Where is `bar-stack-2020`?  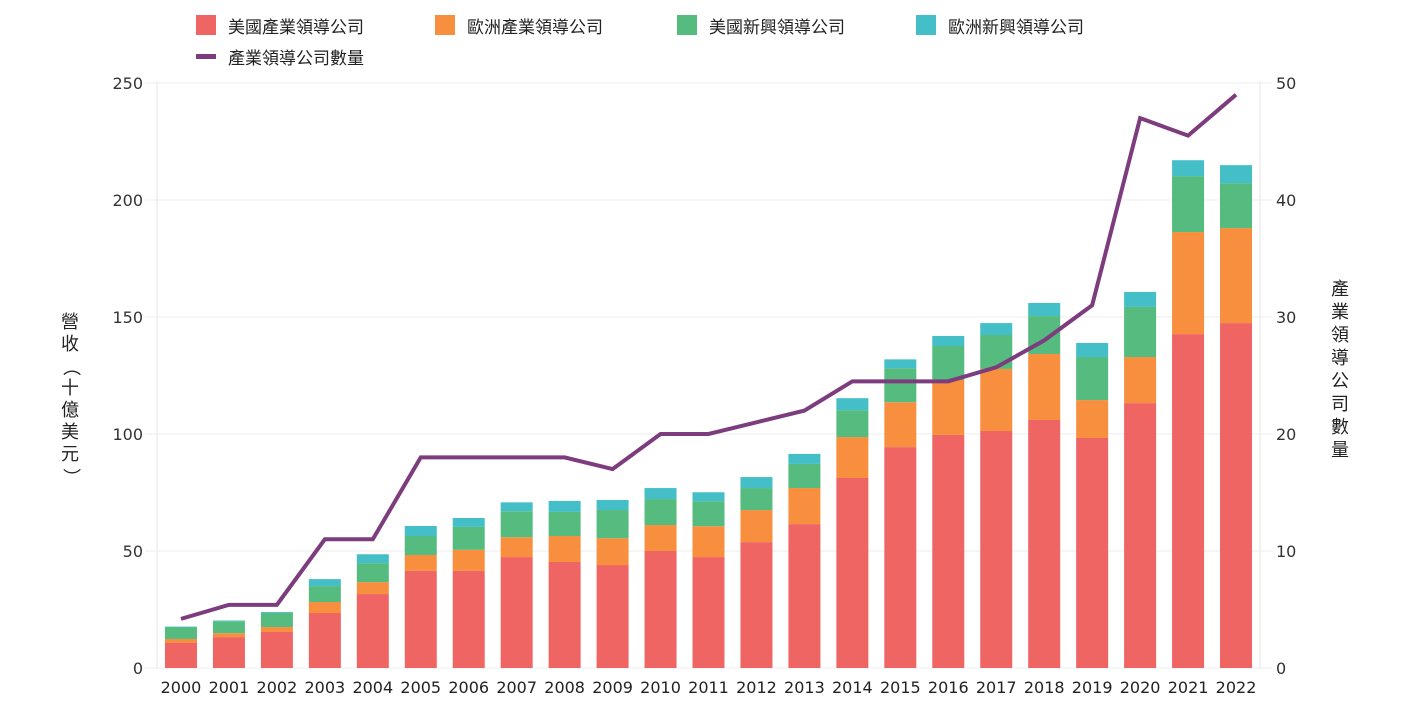
bar-stack-2020 is located at coordinates (1140, 479).